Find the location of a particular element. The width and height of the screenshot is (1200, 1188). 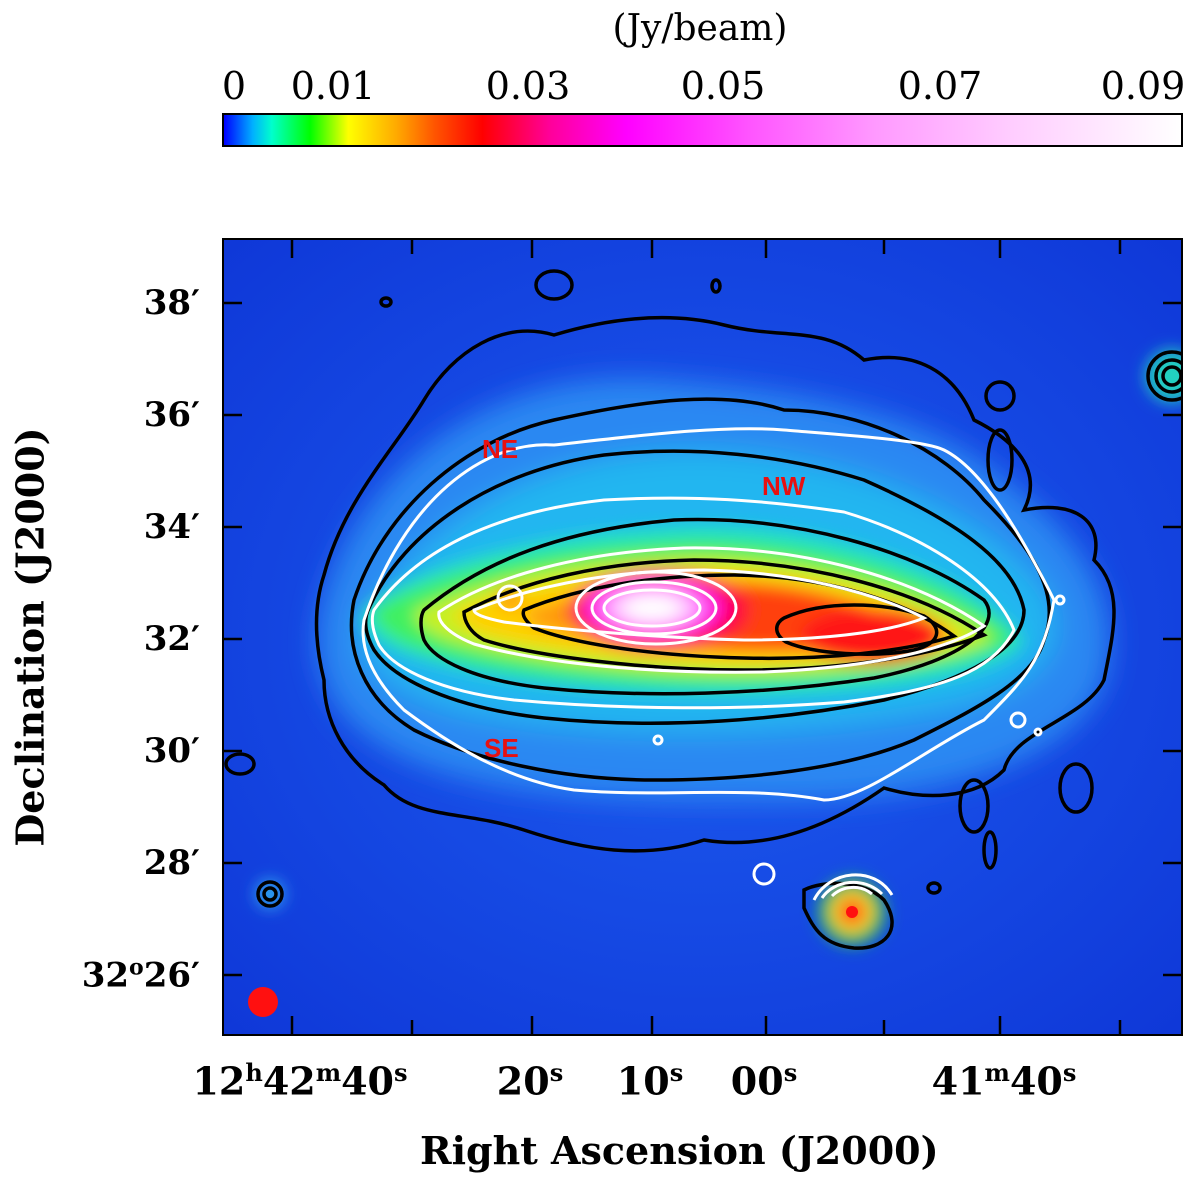

x-tick-12h42m40s: 12h42m40s is located at coordinates (300, 1081).